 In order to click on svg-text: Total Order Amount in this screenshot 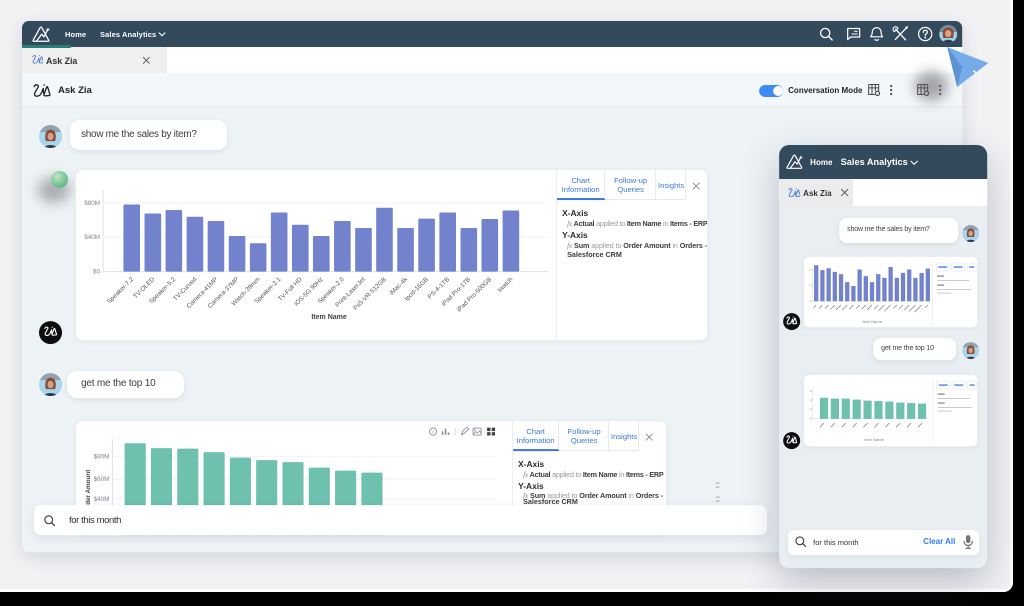, I will do `click(88, 499)`.